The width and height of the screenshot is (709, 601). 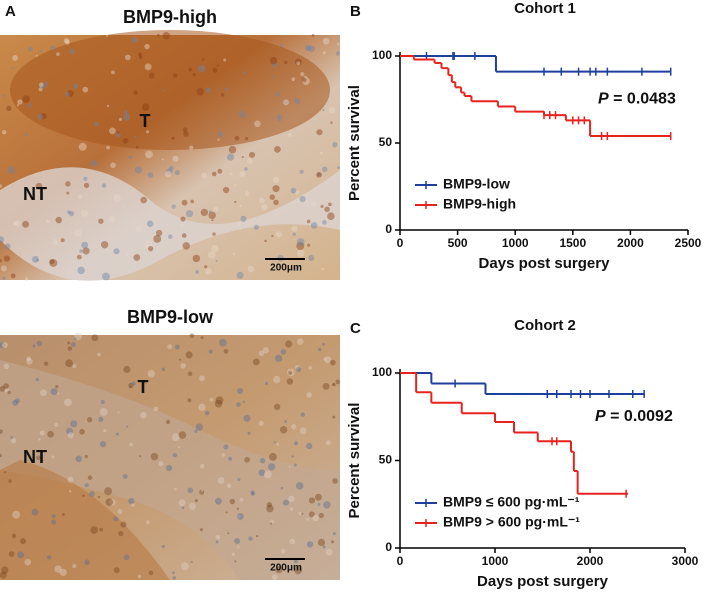 I want to click on region-label: NT, so click(x=35, y=457).